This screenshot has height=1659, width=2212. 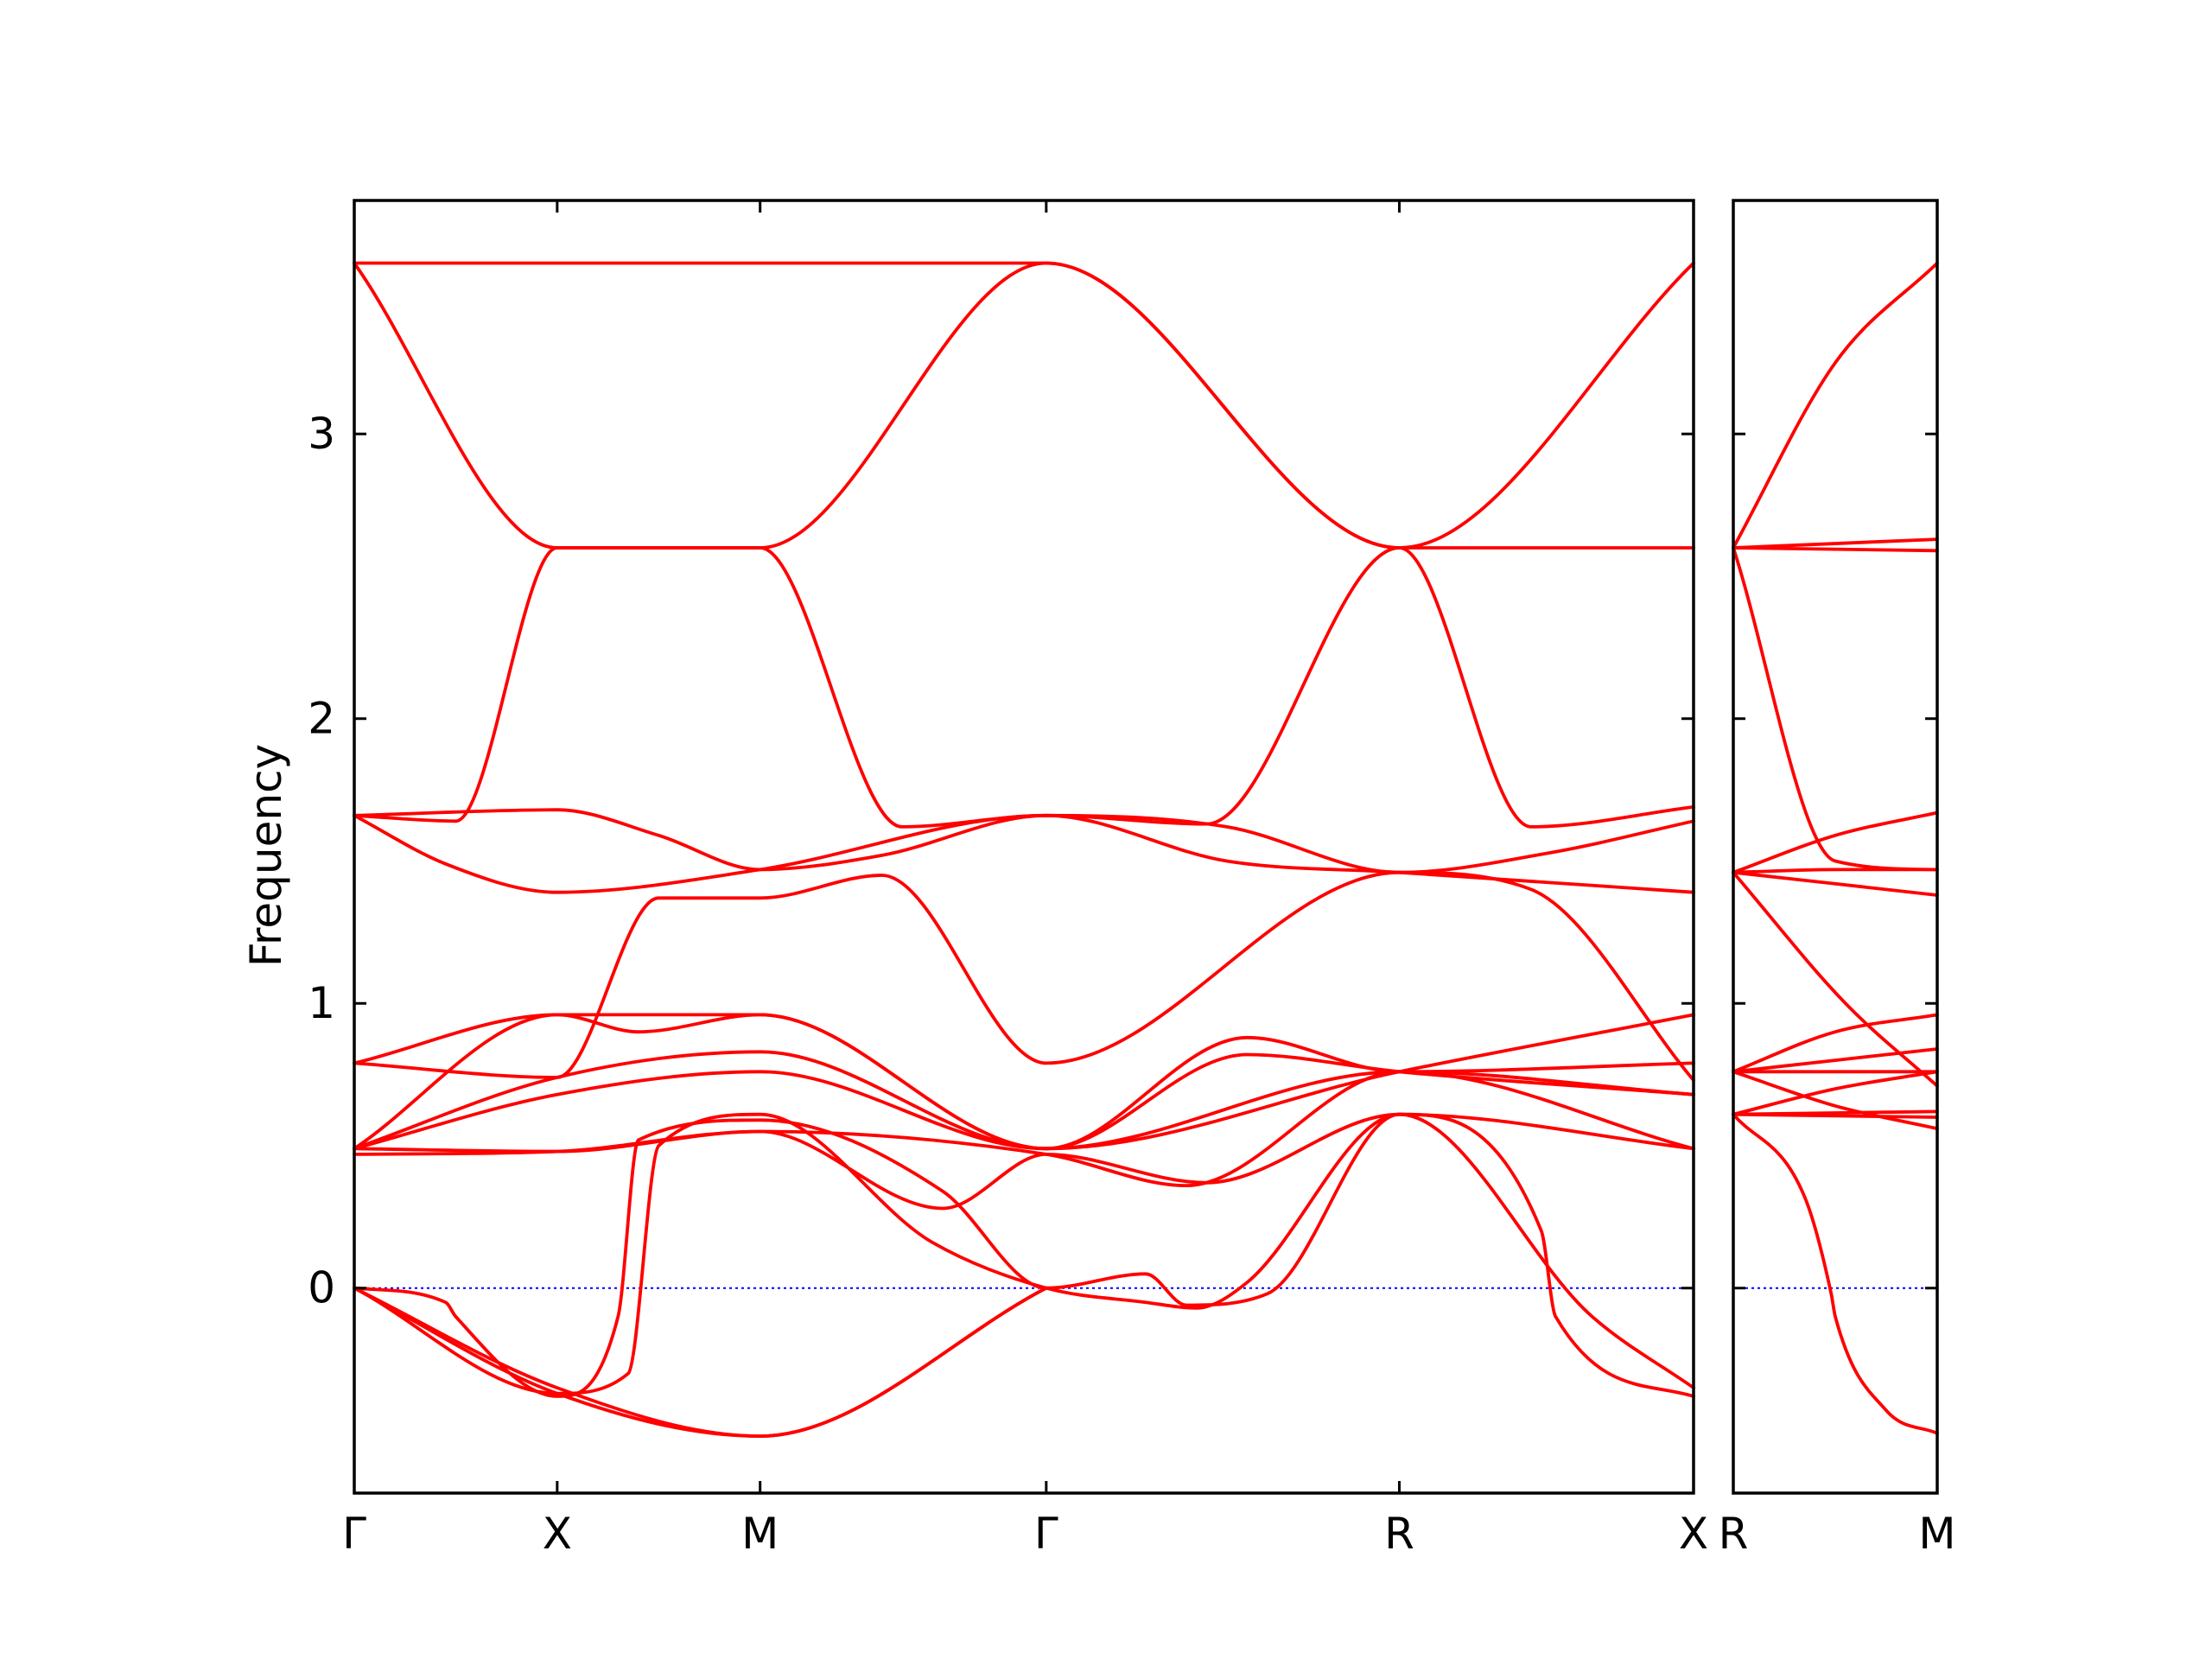 I want to click on plot-frame, so click(x=1835, y=847).